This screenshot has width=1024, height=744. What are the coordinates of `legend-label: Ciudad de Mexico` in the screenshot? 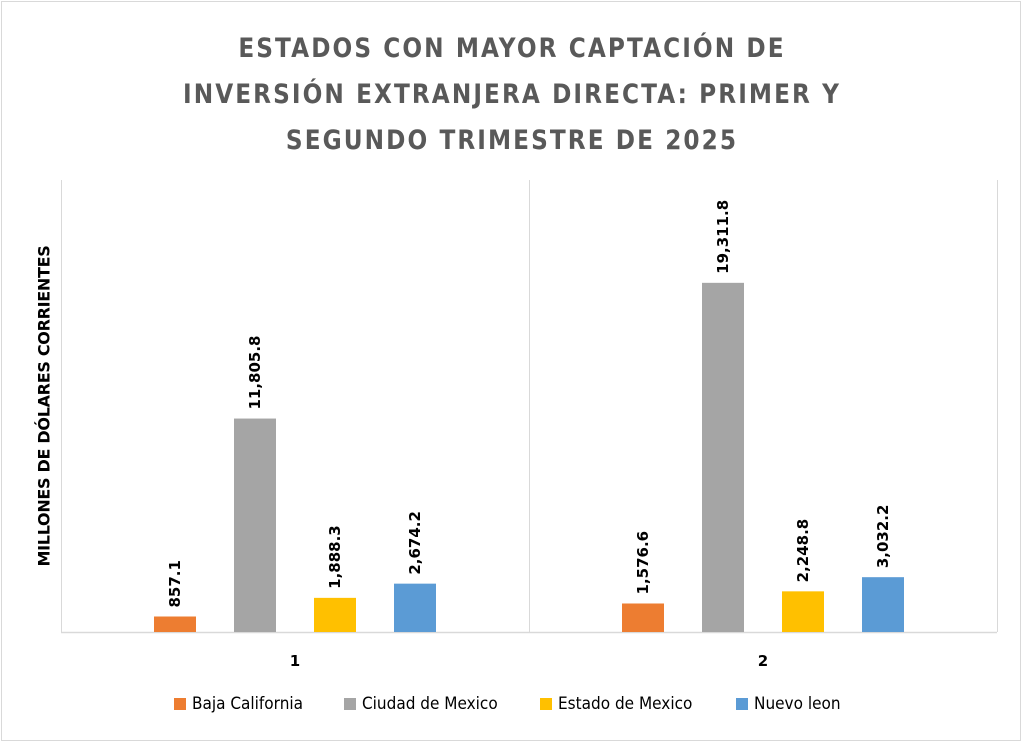 It's located at (429, 704).